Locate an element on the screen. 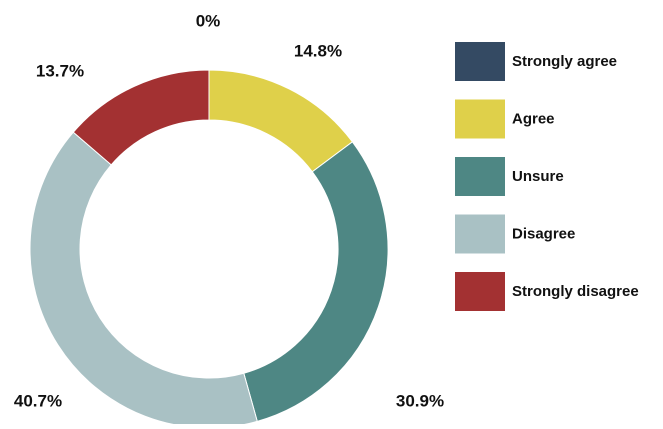 The width and height of the screenshot is (663, 429). legend-label: Agree is located at coordinates (533, 118).